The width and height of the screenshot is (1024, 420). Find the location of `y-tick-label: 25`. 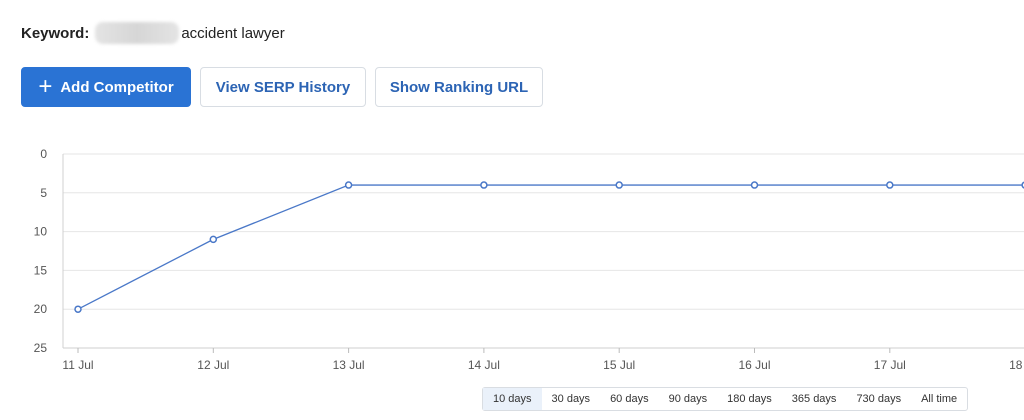

y-tick-label: 25 is located at coordinates (41, 348).